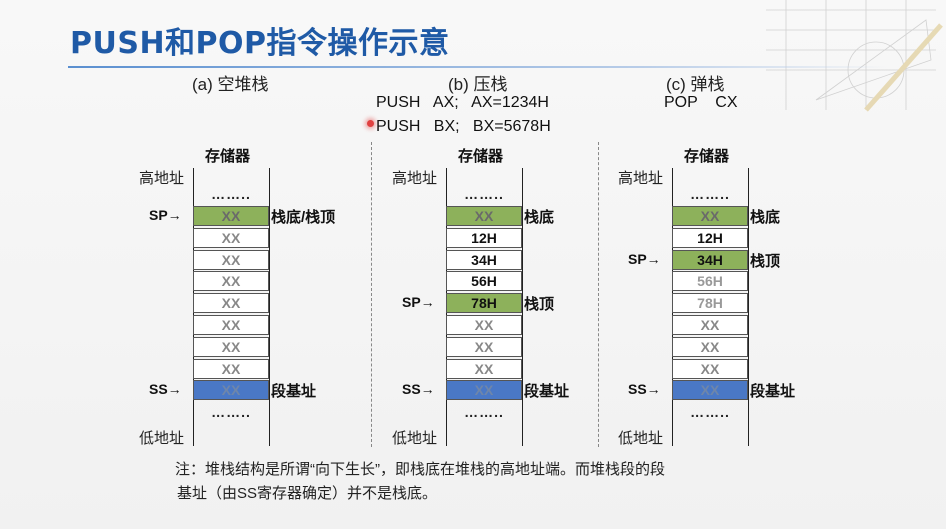 This screenshot has height=529, width=946. What do you see at coordinates (260, 43) in the screenshot?
I see `page-title: PUSH和POP指令操作示意` at bounding box center [260, 43].